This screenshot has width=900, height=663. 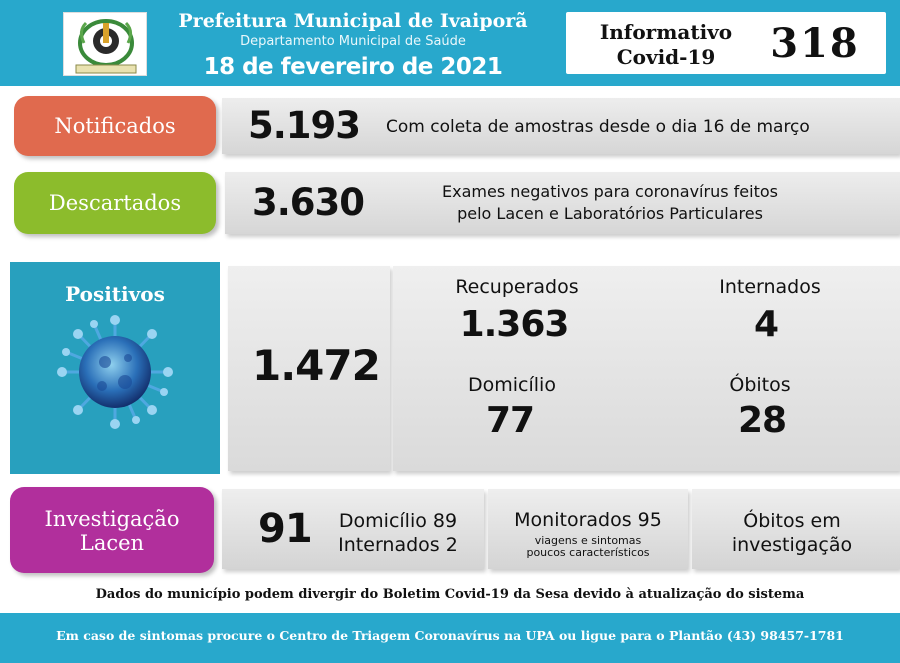 I want to click on positivos-label: Positivos, so click(x=115, y=294).